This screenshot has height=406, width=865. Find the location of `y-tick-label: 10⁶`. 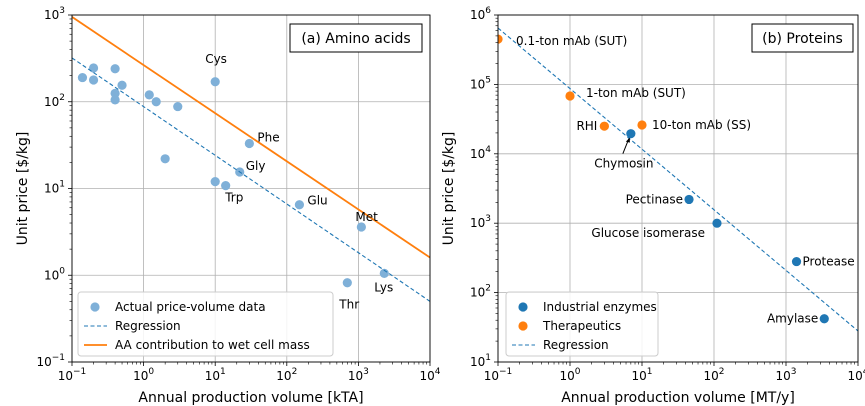

y-tick-label: 10⁶ is located at coordinates (480, 14).